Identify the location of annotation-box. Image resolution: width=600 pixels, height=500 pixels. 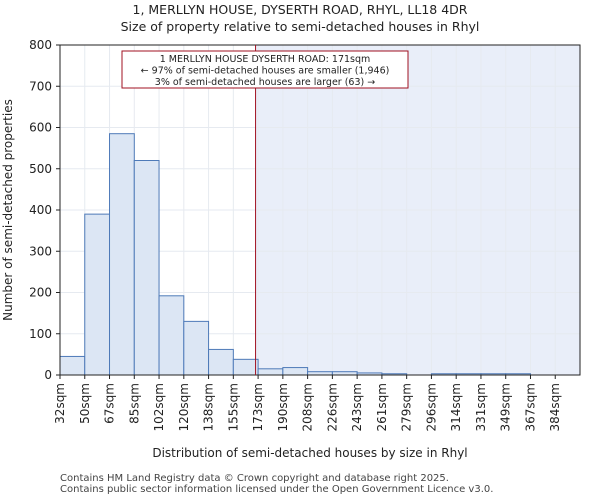
(265, 69).